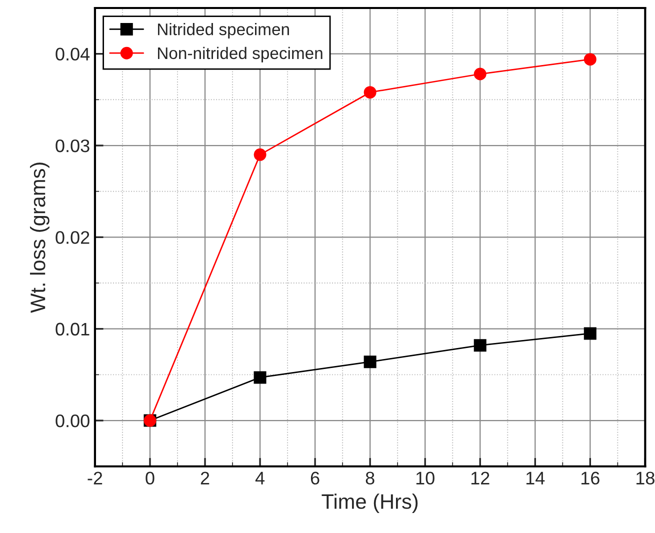 The width and height of the screenshot is (655, 533). Describe the element at coordinates (260, 478) in the screenshot. I see `x-tick-label: 4` at that location.